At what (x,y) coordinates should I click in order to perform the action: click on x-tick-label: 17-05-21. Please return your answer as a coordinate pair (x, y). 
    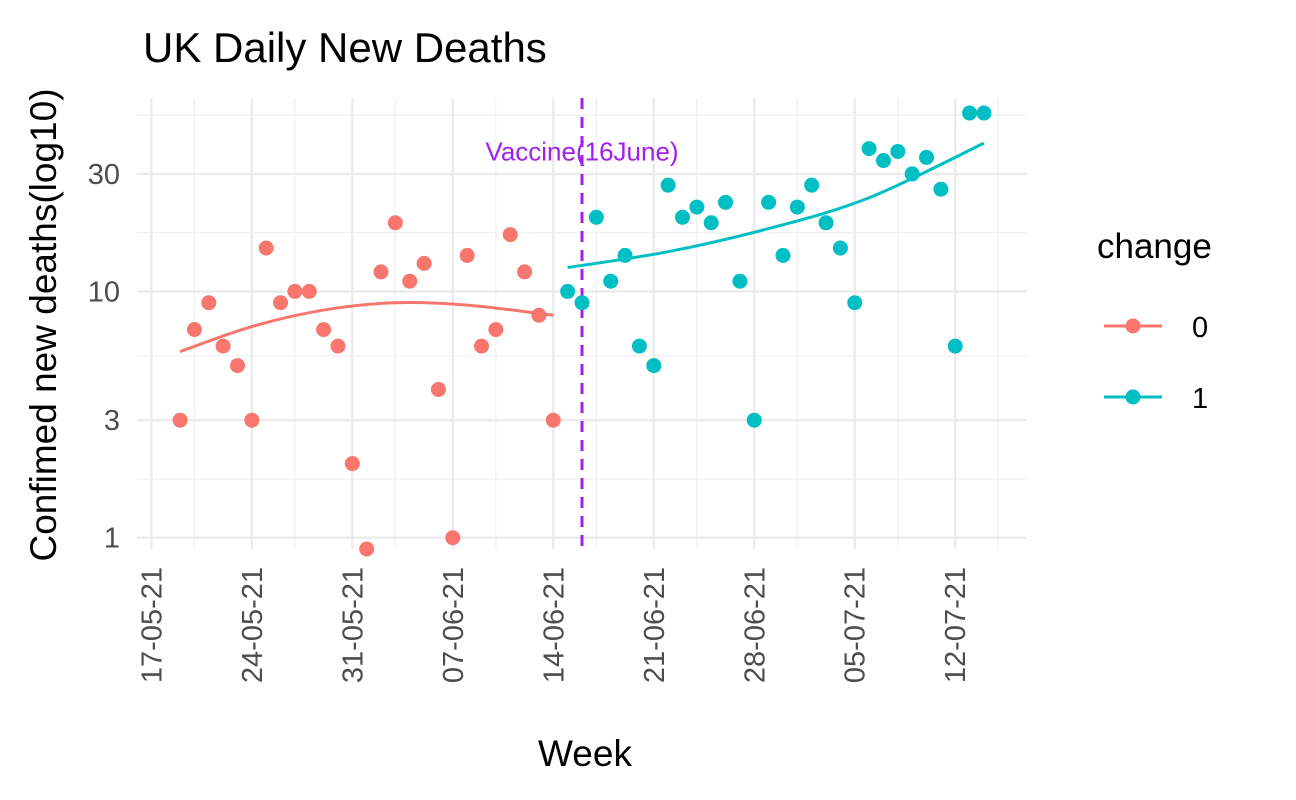
    Looking at the image, I should click on (152, 625).